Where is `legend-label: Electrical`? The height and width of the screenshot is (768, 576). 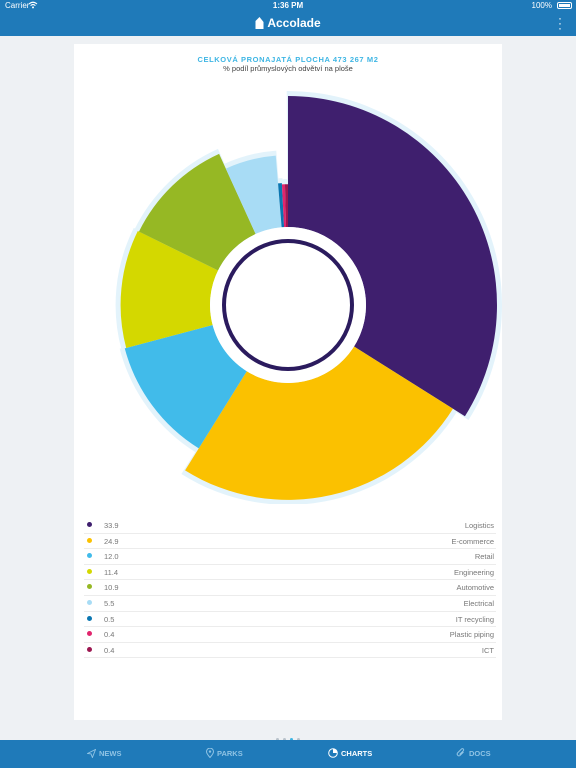
legend-label: Electrical is located at coordinates (478, 603).